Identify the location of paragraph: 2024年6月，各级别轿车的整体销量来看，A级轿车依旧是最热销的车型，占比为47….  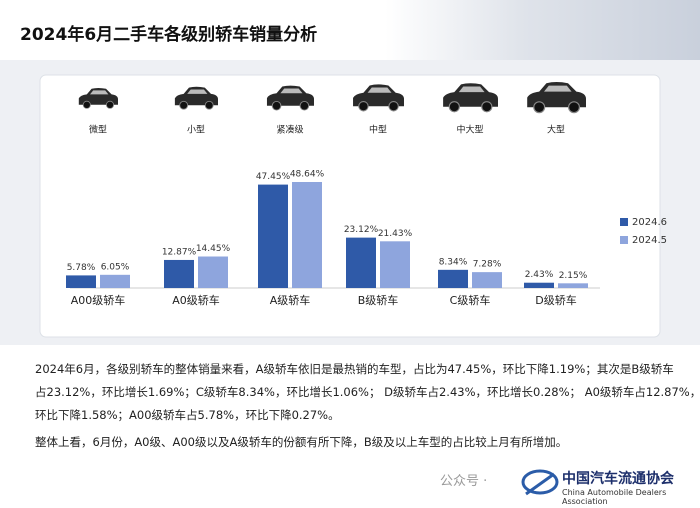
(367, 392).